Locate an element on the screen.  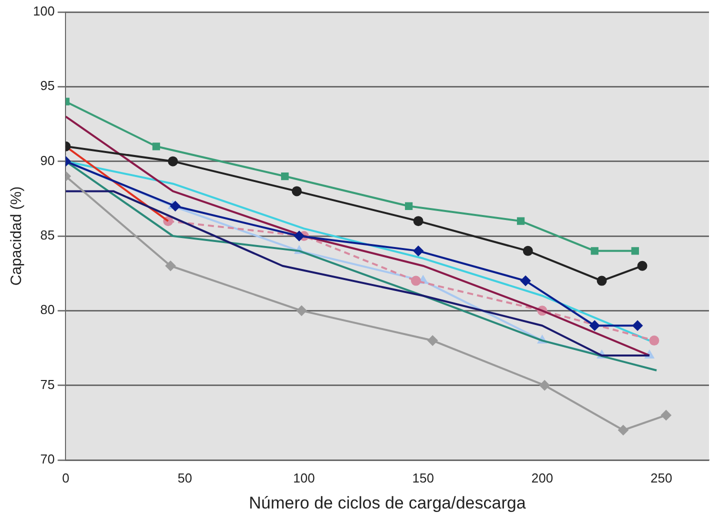
x-axis-title: Número de ciclos de carga/descarga is located at coordinates (387, 502).